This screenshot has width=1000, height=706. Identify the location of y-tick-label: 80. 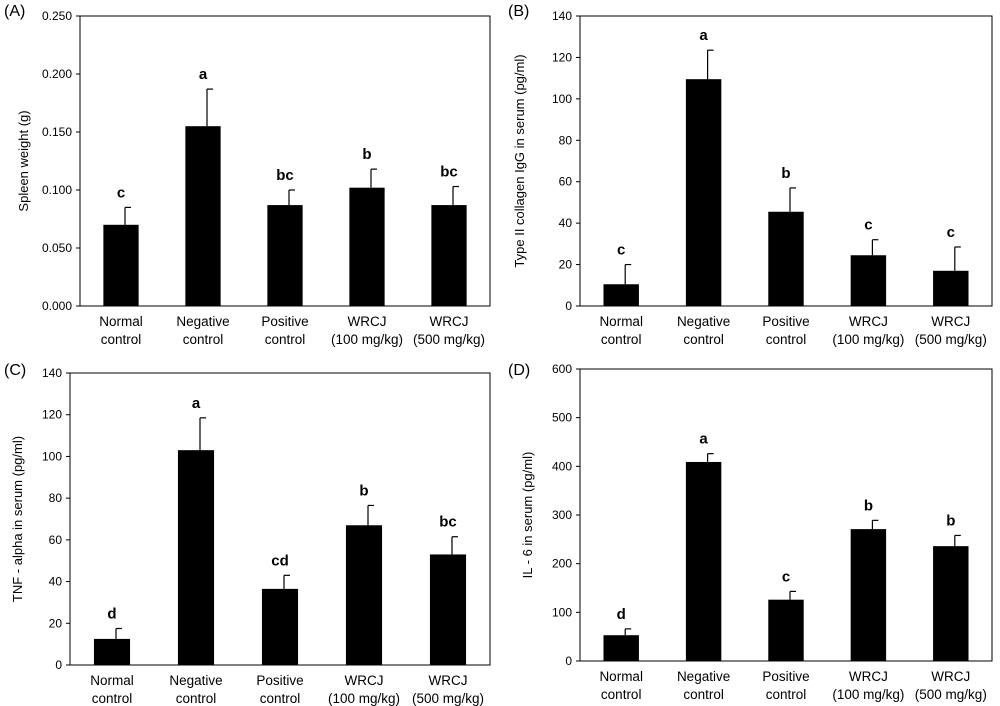
(56, 498).